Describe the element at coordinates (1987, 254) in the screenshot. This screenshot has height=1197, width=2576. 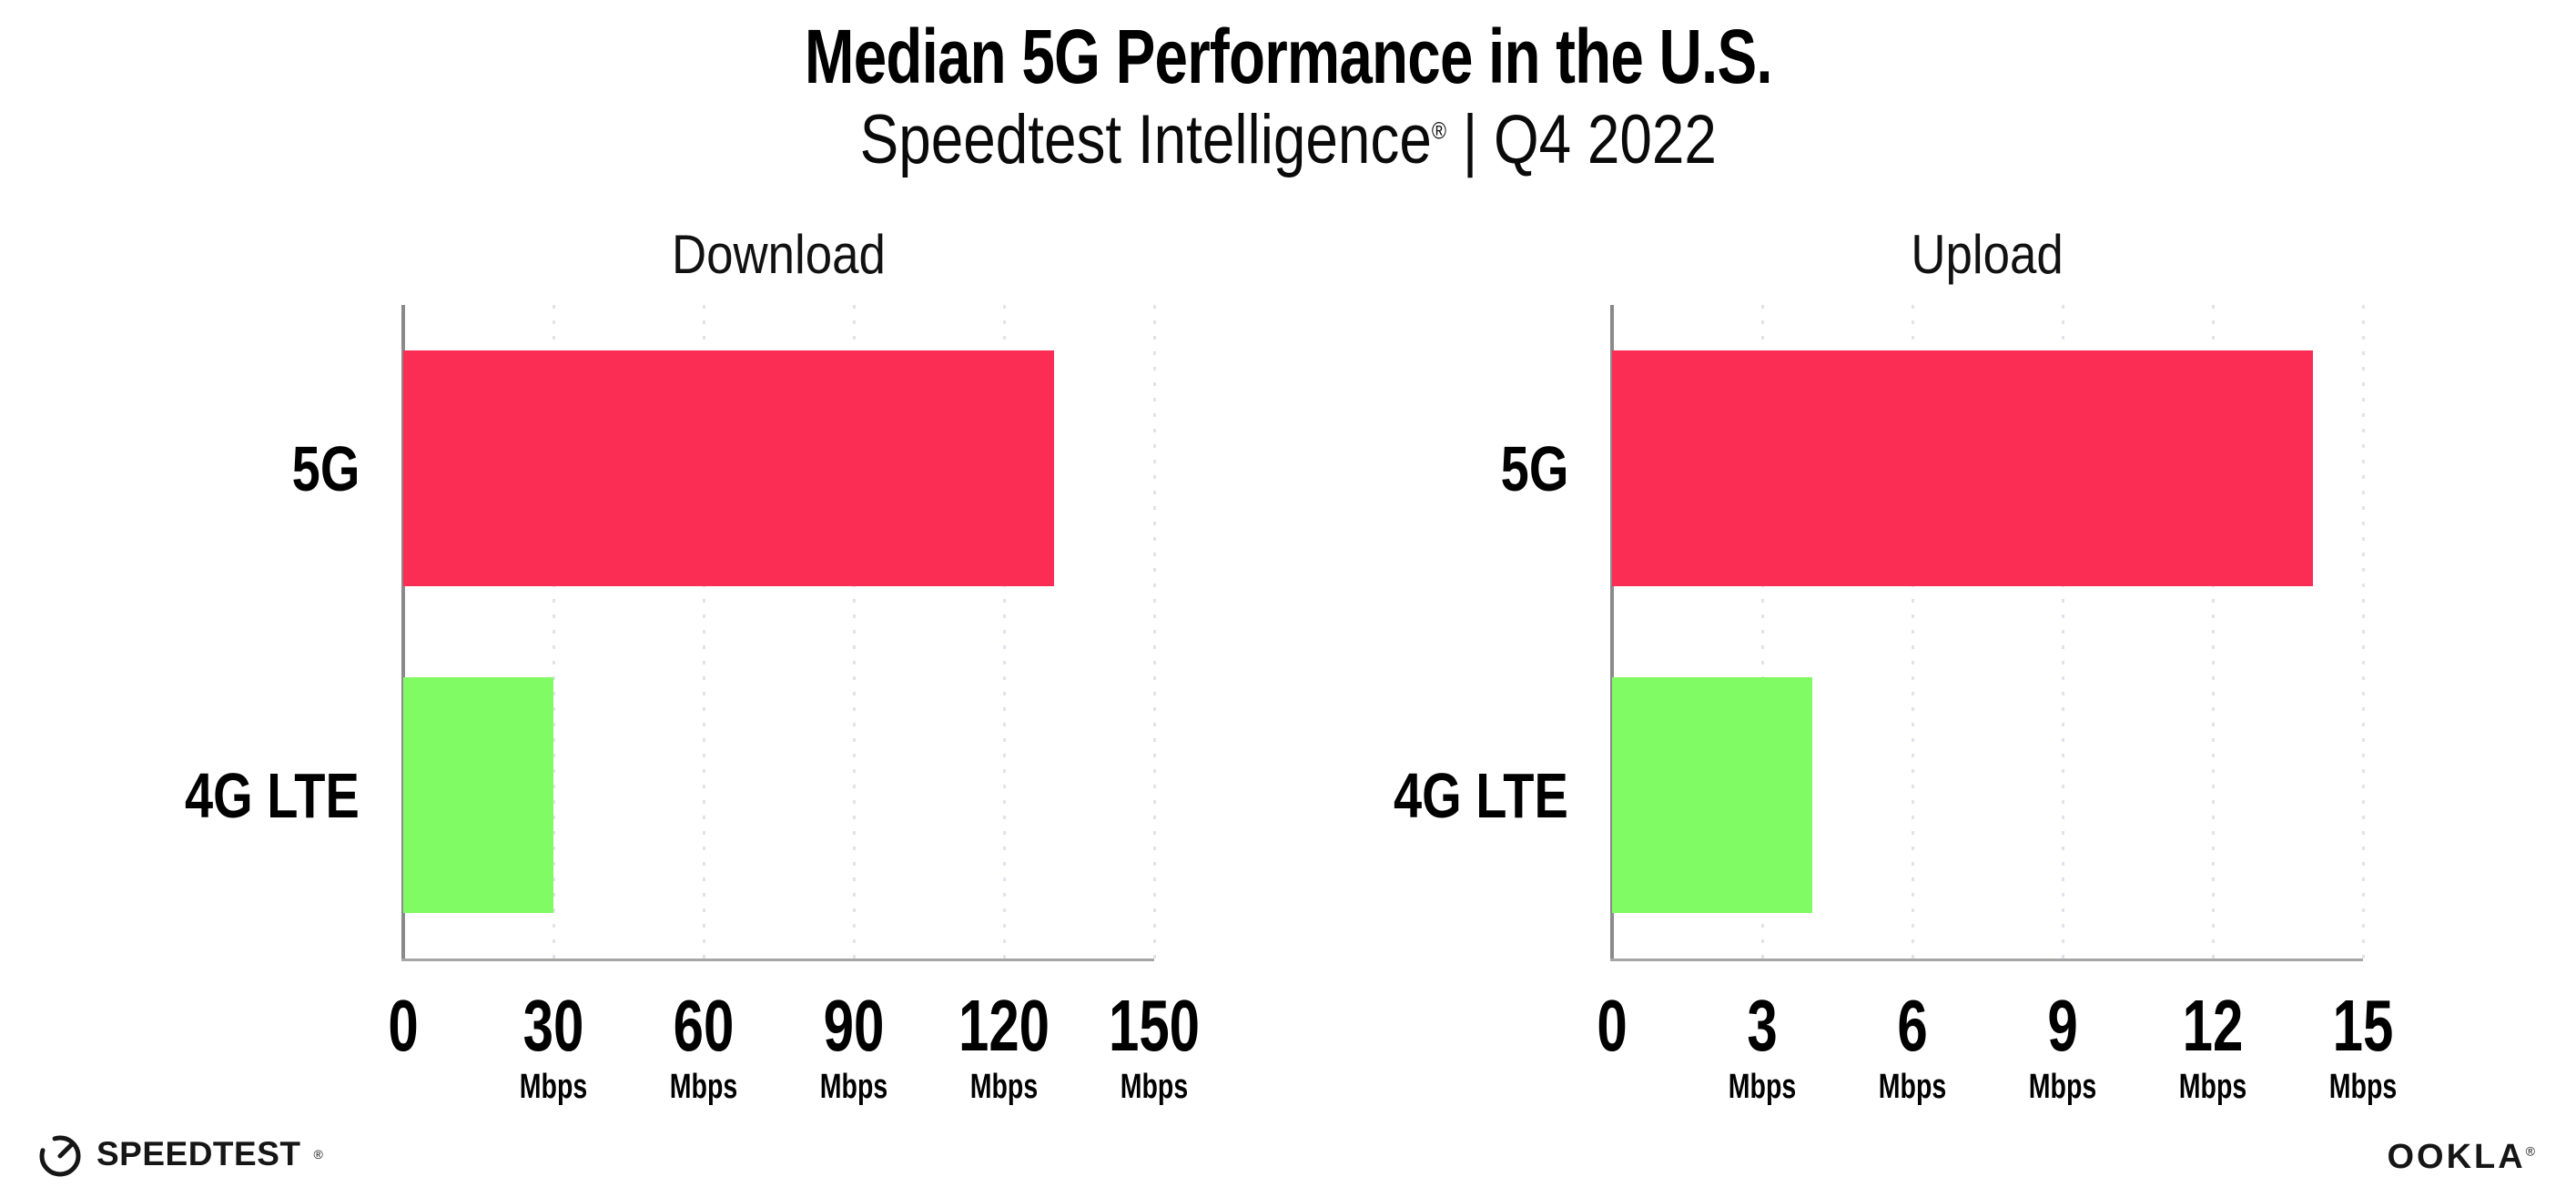
I see `chart-title-upload: Upload` at that location.